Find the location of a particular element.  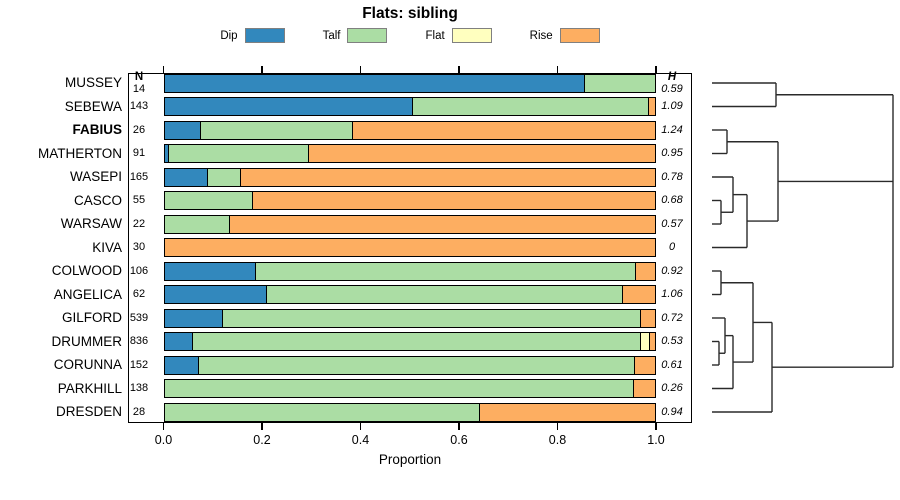

n-value: 836 is located at coordinates (139, 341).